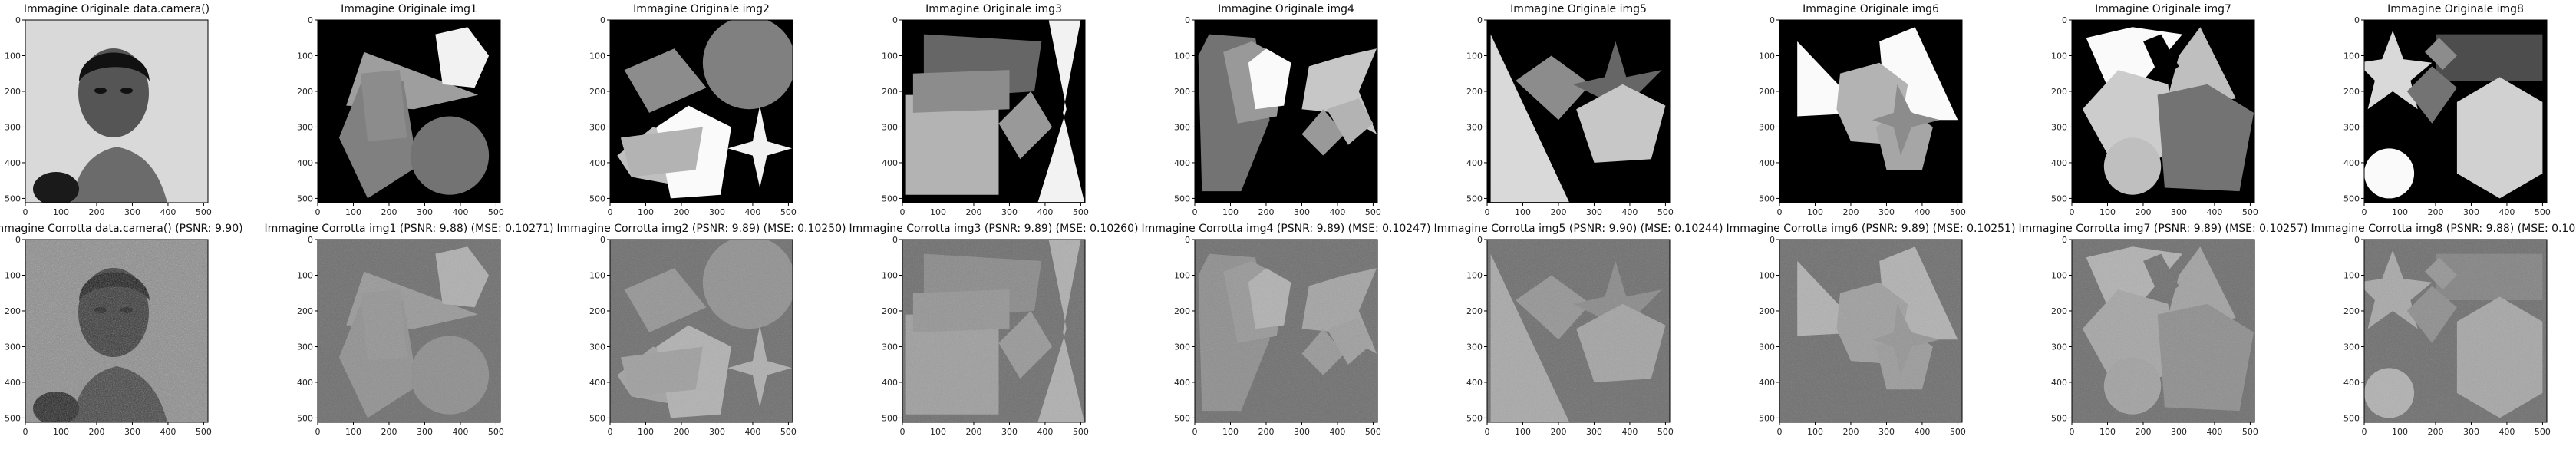  I want to click on image-portrait-photo, so click(116, 112).